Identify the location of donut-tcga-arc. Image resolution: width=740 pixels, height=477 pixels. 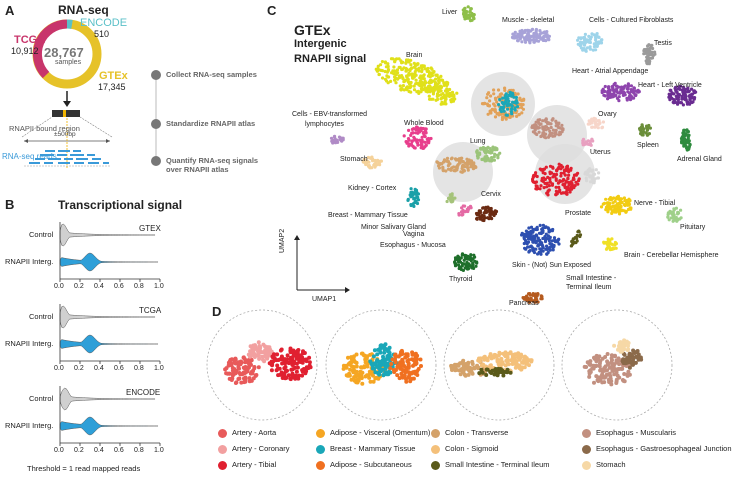
(50, 49).